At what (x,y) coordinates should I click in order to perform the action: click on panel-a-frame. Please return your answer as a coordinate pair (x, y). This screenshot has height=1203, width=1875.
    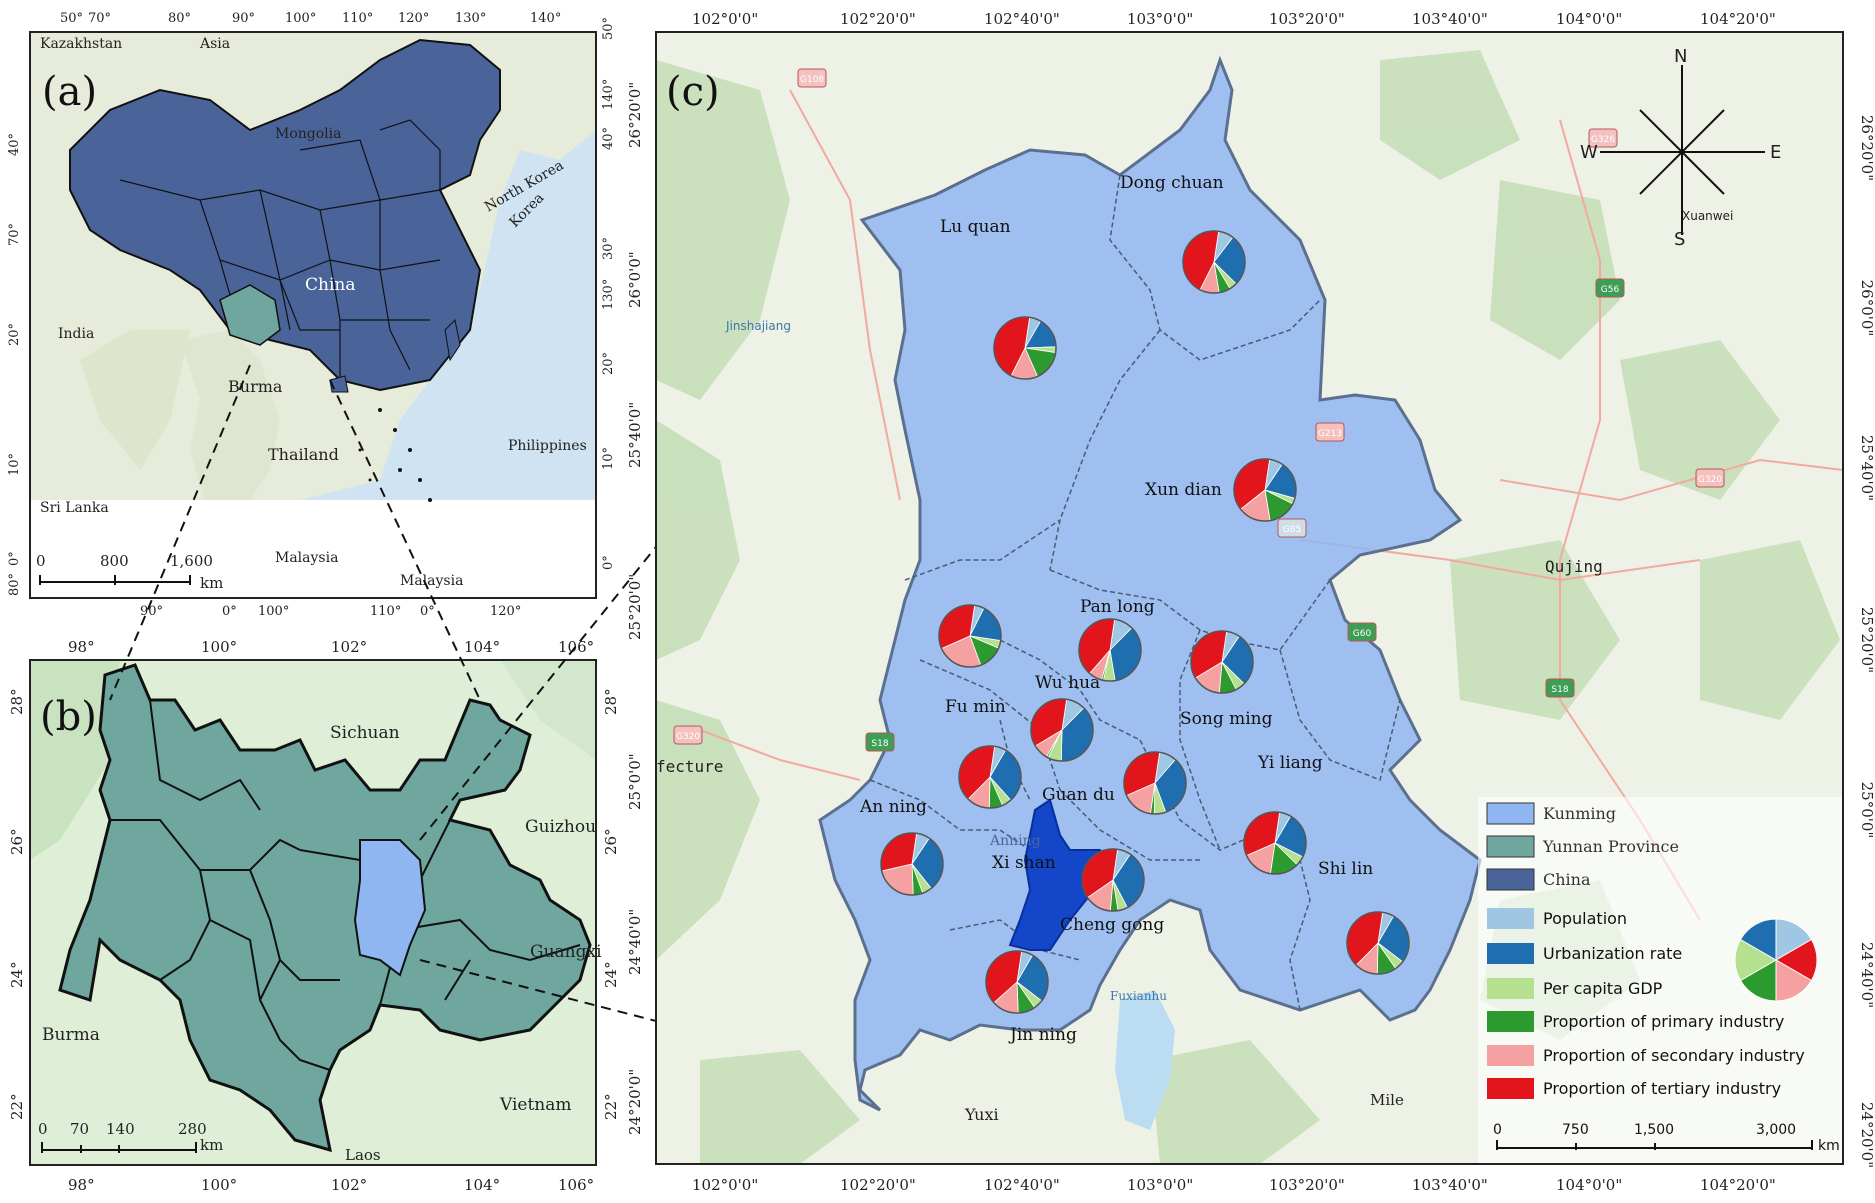
    Looking at the image, I should click on (313, 315).